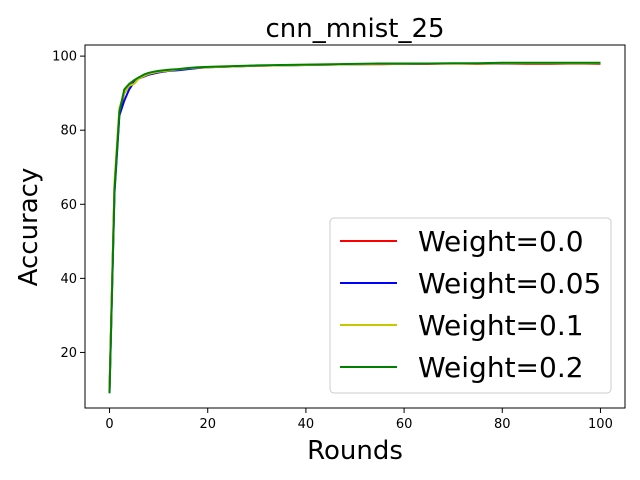  I want to click on x-tick-label: 40, so click(306, 424).